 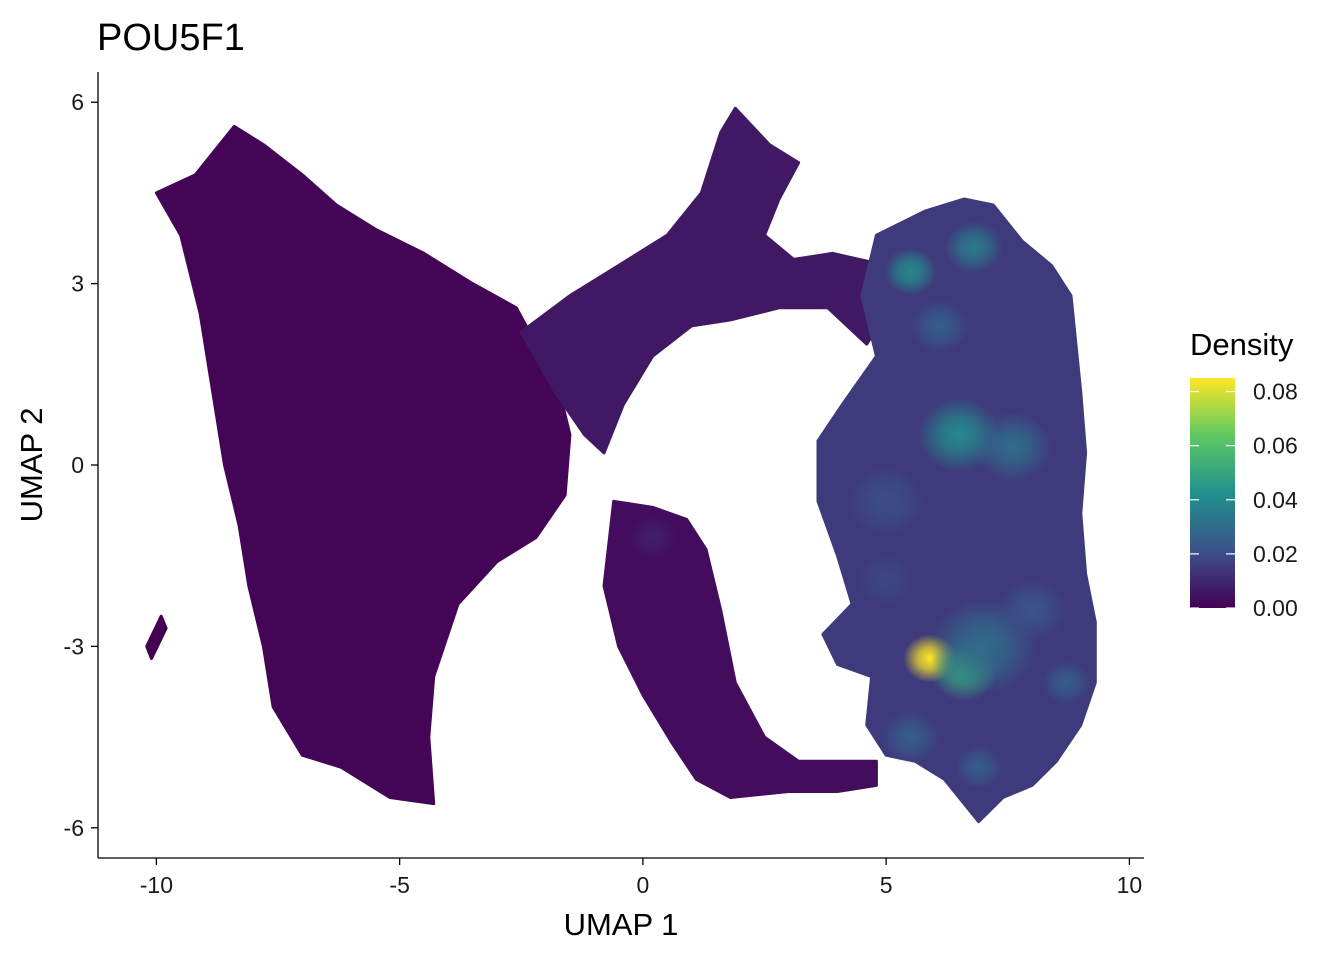 I want to click on legend-colorbar, so click(x=1212, y=493).